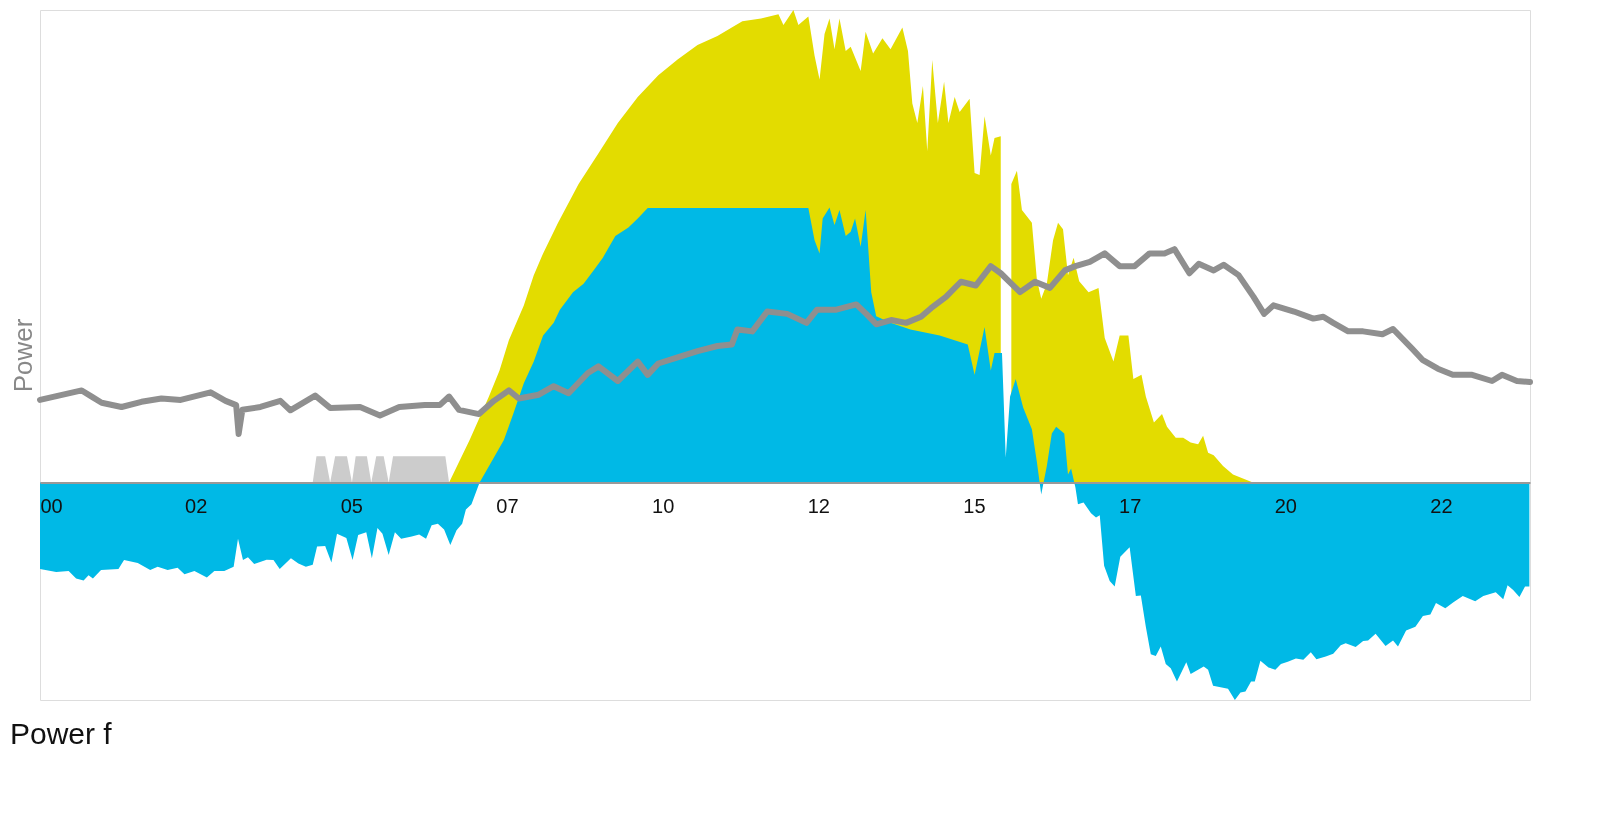 Image resolution: width=1610 pixels, height=823 pixels. What do you see at coordinates (507, 506) in the screenshot?
I see `x-tick-label: 07` at bounding box center [507, 506].